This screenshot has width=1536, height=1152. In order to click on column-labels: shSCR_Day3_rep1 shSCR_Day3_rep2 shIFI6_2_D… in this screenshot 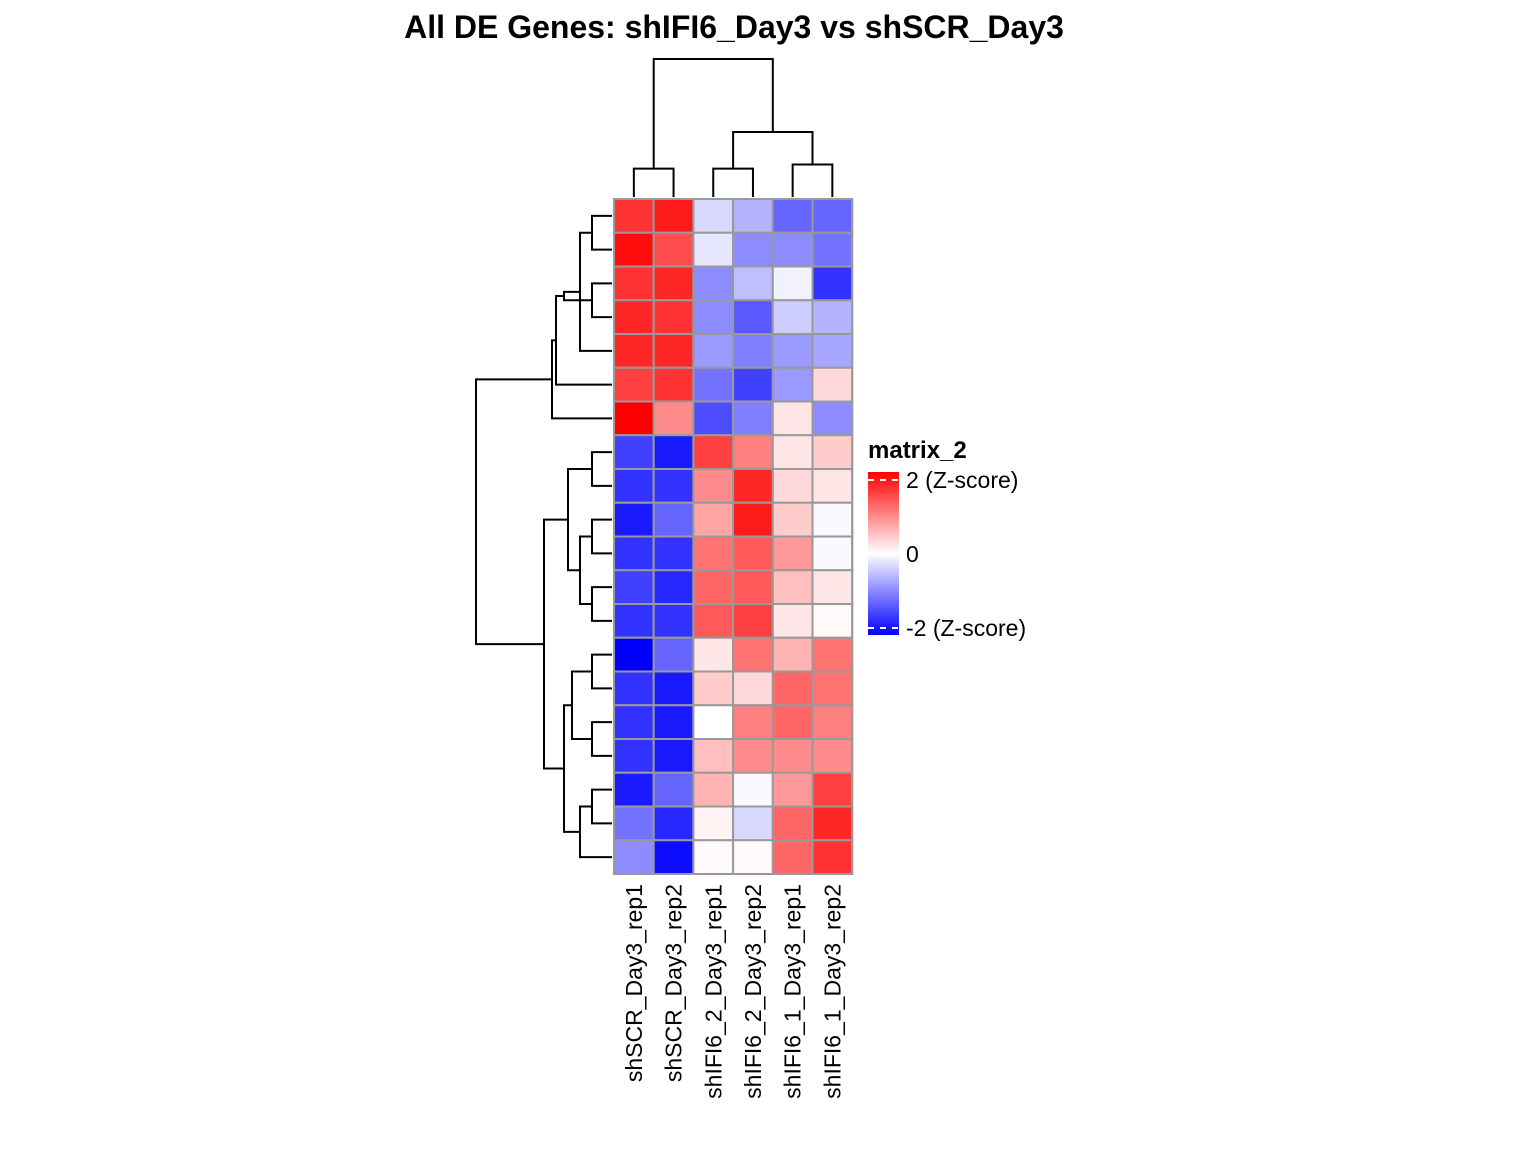, I will do `click(733, 991)`.